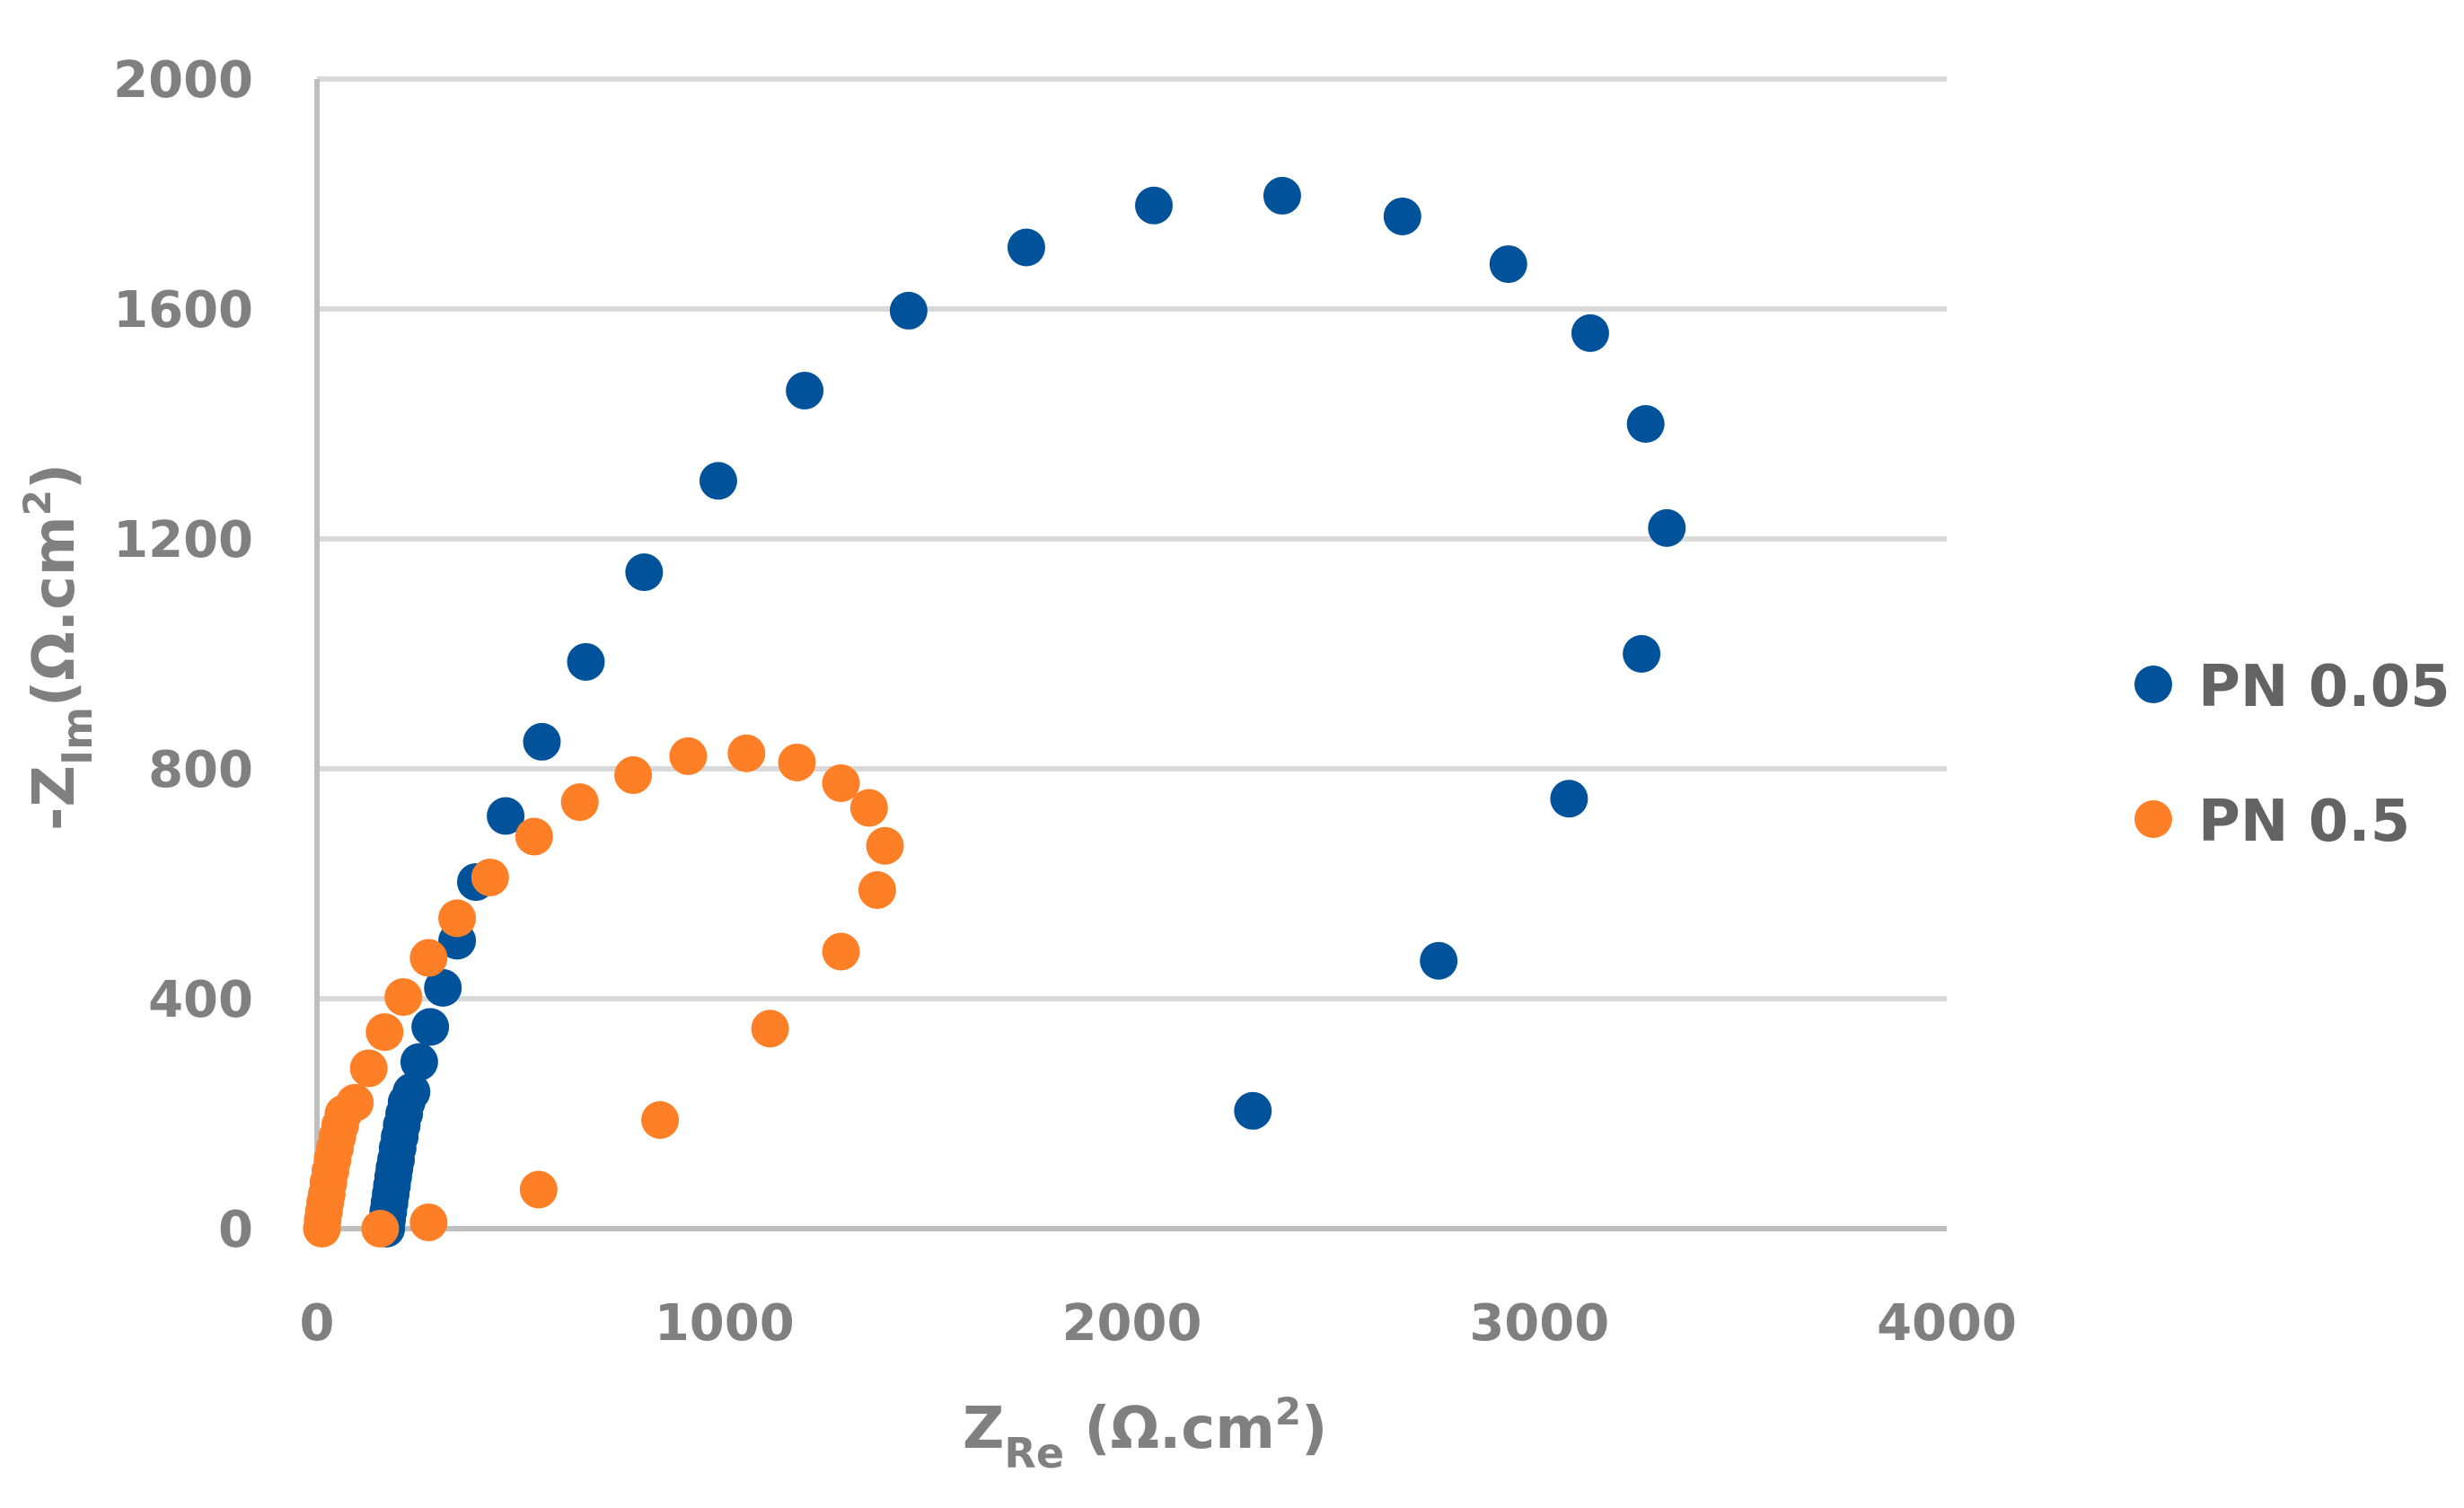 This screenshot has width=2464, height=1508. Describe the element at coordinates (58, 647) in the screenshot. I see `y-axis-title: -ZIm(Ω.cm2)` at that location.